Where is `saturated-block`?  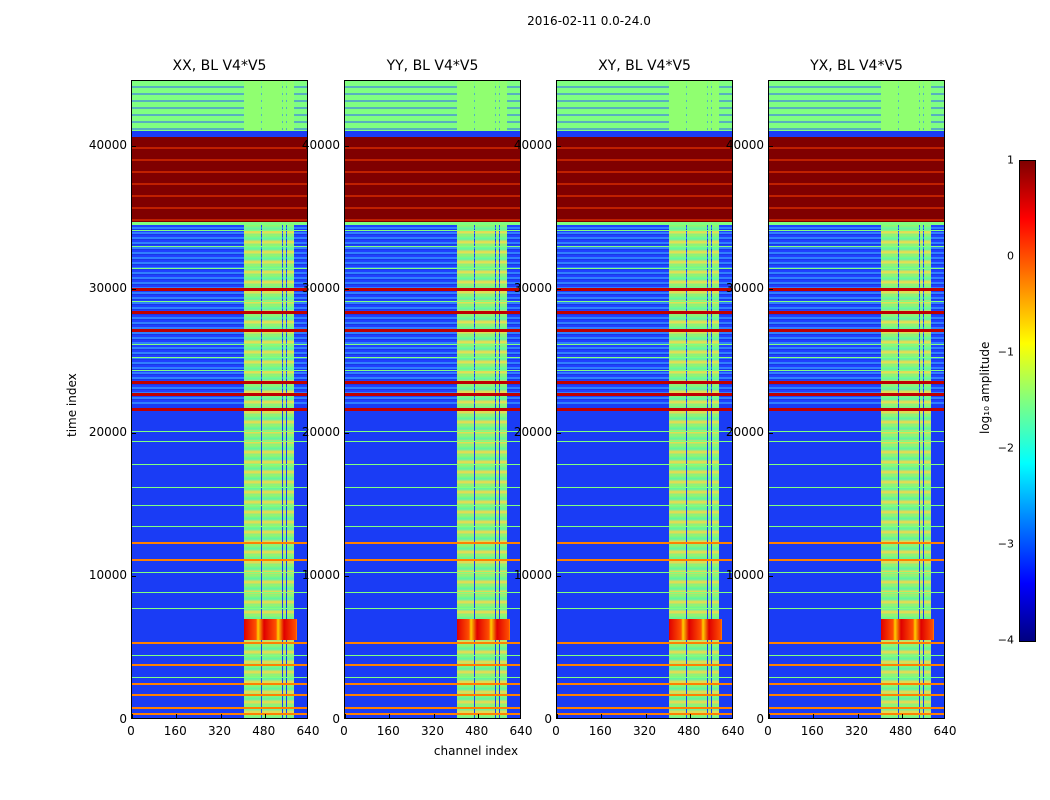
saturated-block is located at coordinates (219, 179).